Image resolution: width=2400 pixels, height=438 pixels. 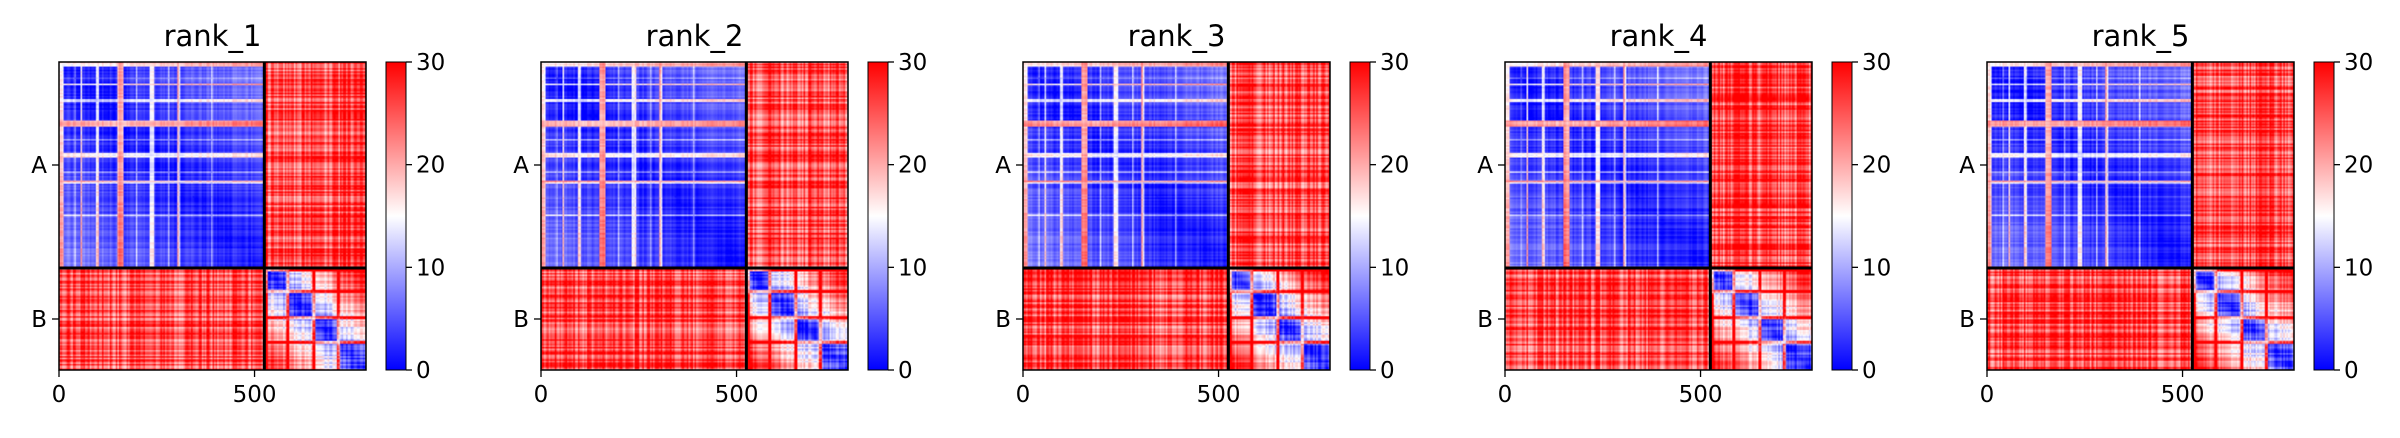 I want to click on panel-title: rank_1, so click(x=213, y=36).